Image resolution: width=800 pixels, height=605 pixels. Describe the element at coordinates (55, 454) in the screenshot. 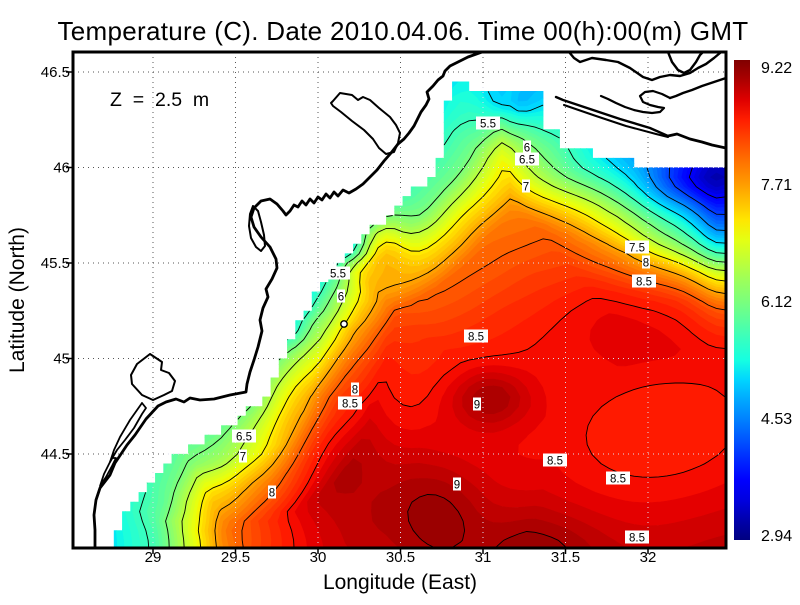

I see `svg-text: 44.5` at that location.